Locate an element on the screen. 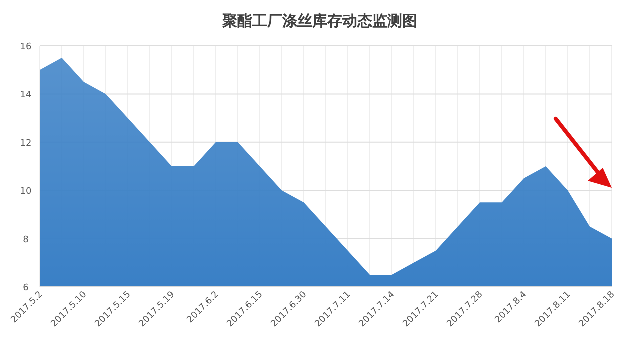  chart-title: 聚酯工厂涤丝库存动态监测图 is located at coordinates (320, 21).